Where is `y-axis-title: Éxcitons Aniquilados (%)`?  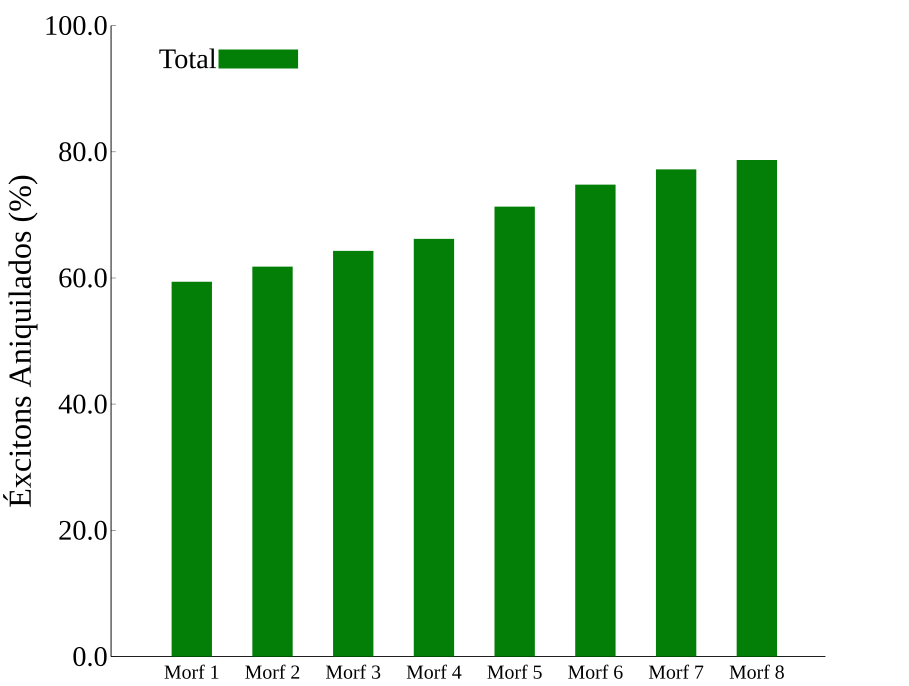 y-axis-title: Éxcitons Aniquilados (%) is located at coordinates (20, 341).